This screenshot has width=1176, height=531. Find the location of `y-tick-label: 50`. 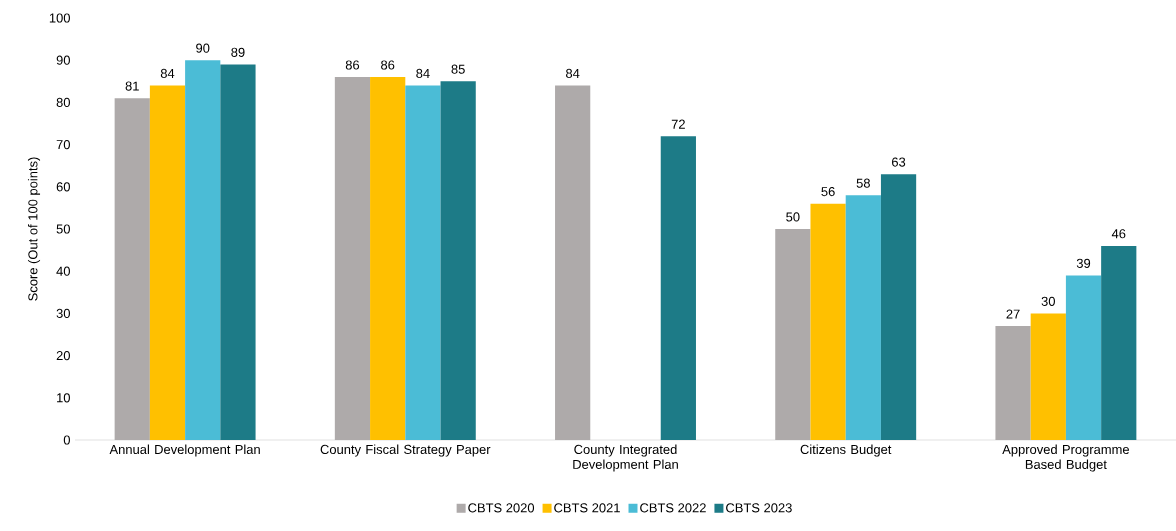

y-tick-label: 50 is located at coordinates (63, 229).